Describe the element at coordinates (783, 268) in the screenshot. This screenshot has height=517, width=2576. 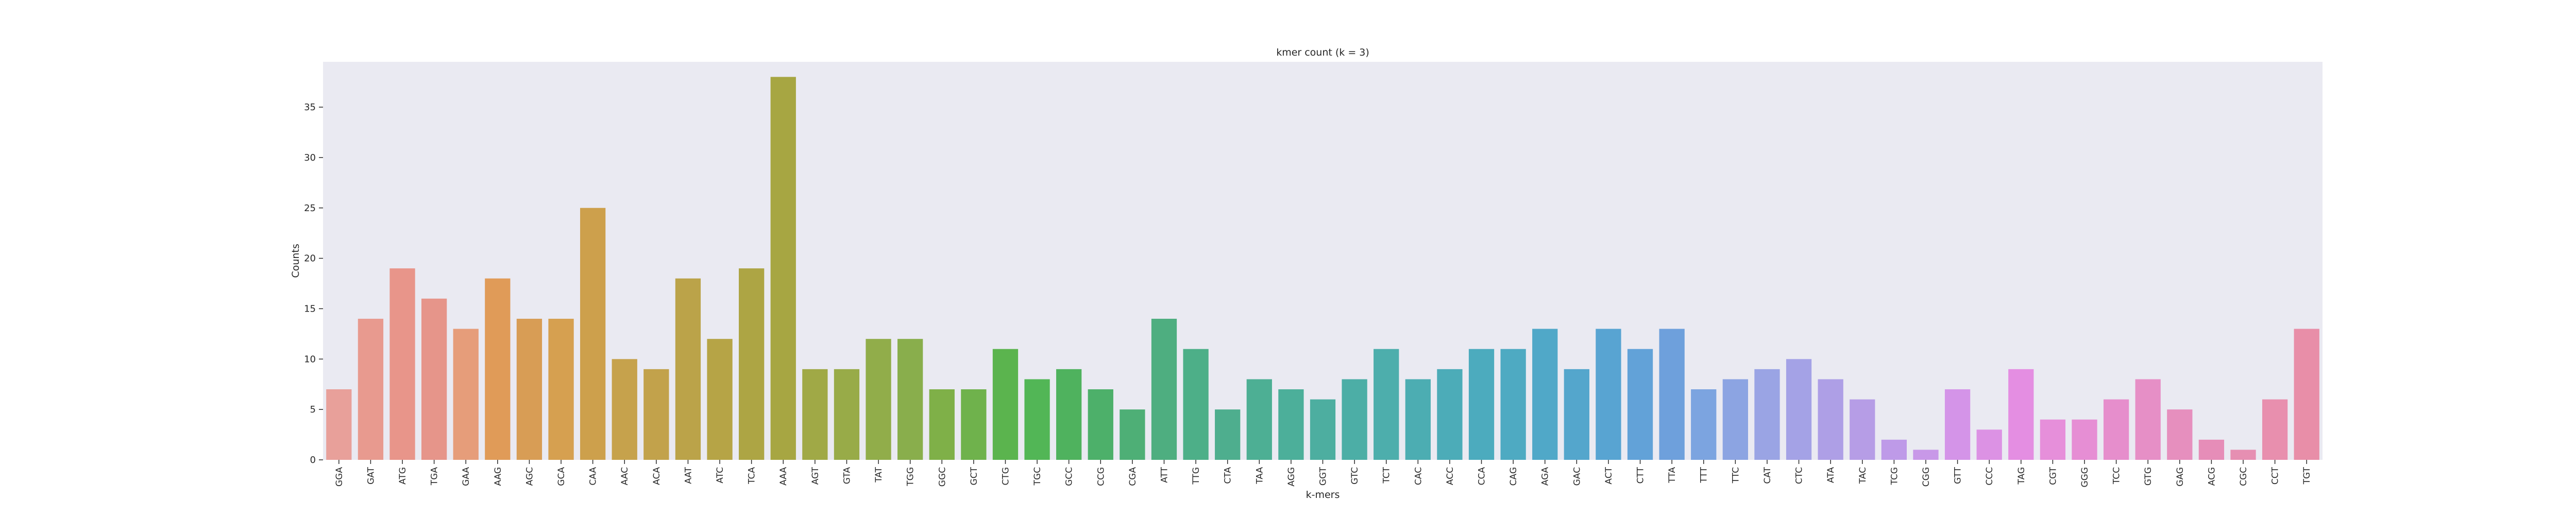
I see `bar-AAA` at that location.